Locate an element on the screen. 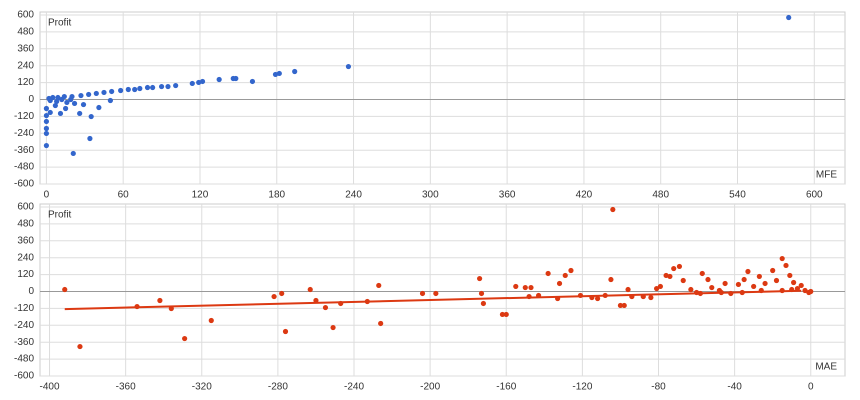 This screenshot has height=400, width=860. y-tick-label: 120 is located at coordinates (25, 274).